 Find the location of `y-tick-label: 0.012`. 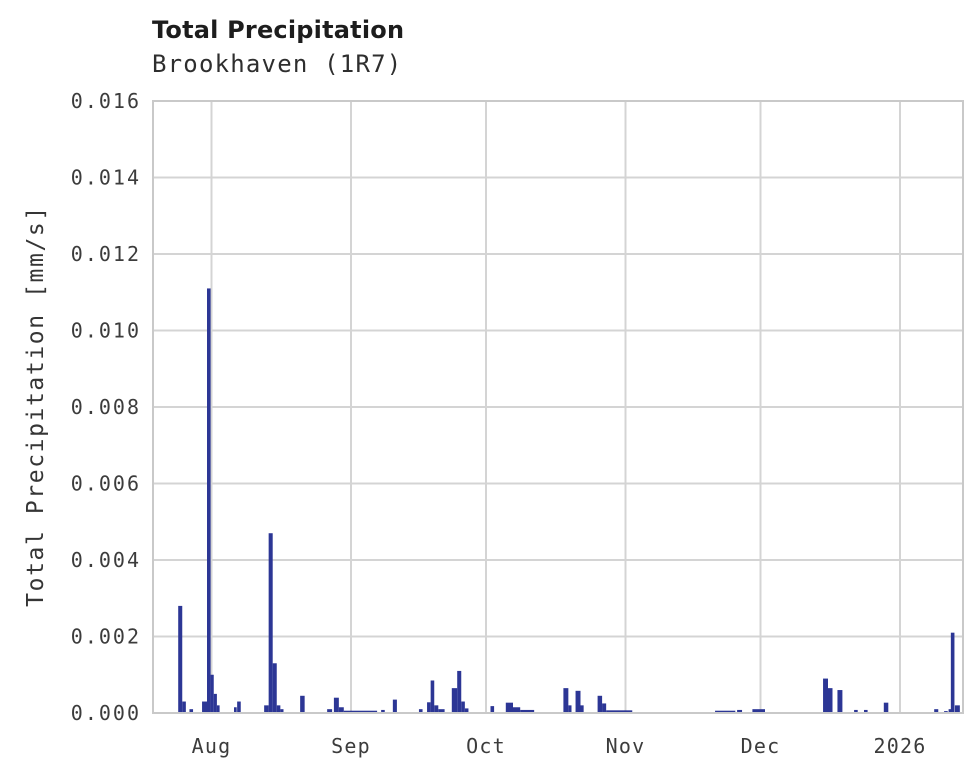

y-tick-label: 0.012 is located at coordinates (106, 254).